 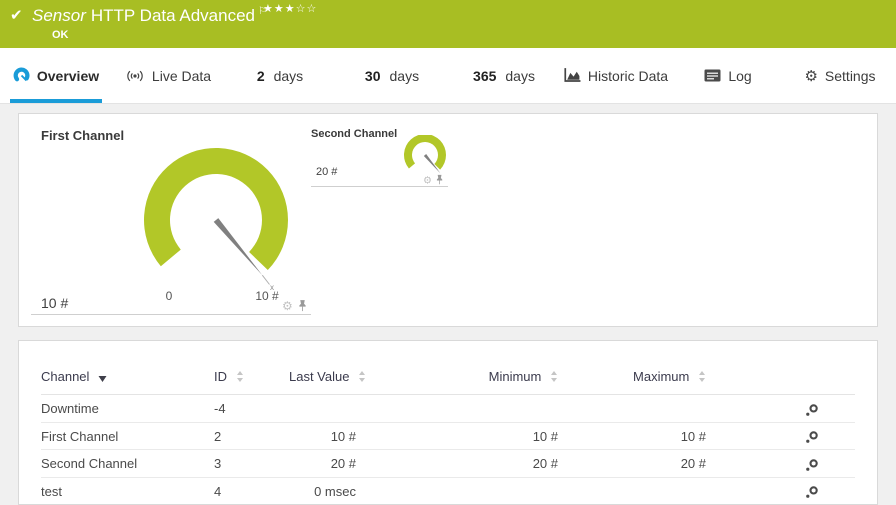 What do you see at coordinates (740, 75) in the screenshot?
I see `tab-label: Log` at bounding box center [740, 75].